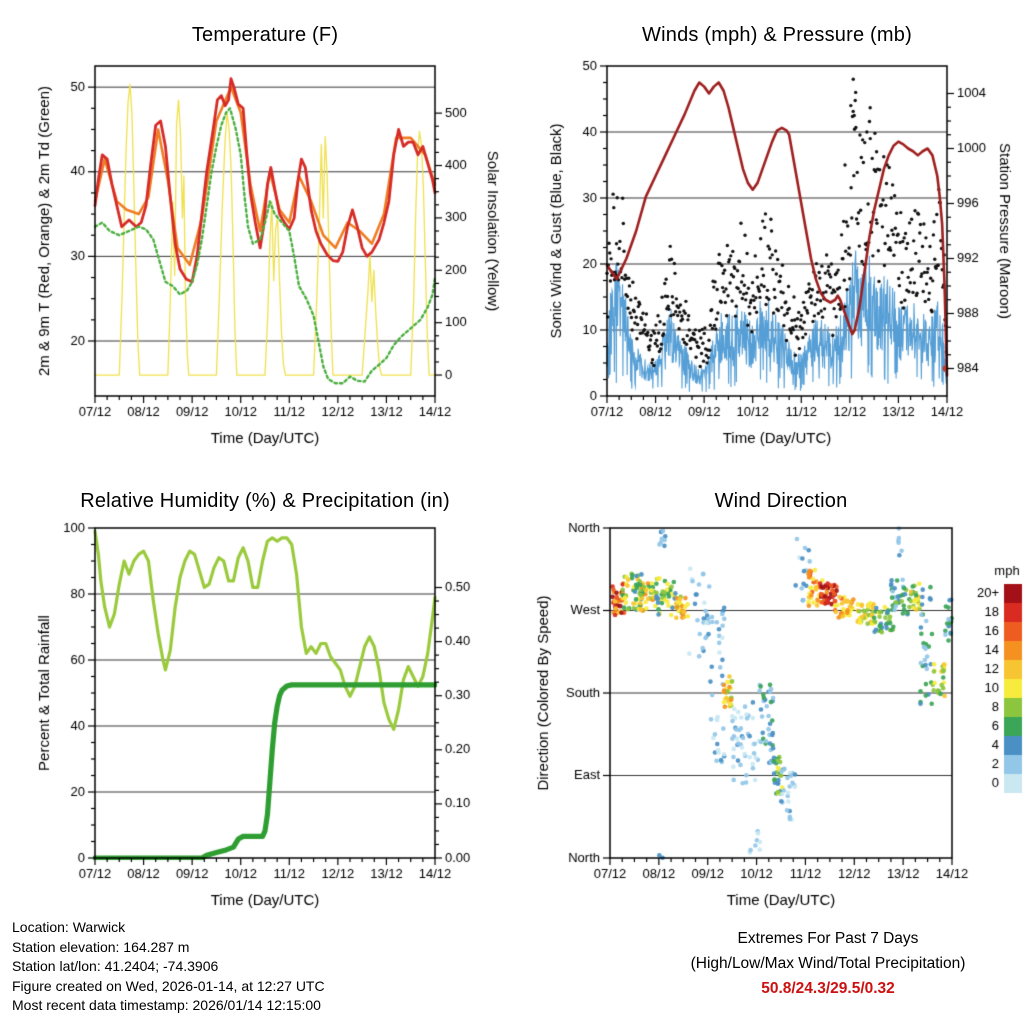  What do you see at coordinates (115, 966) in the screenshot?
I see `station-latlon: Station lat/lon: 41.2404; -74.3906` at bounding box center [115, 966].